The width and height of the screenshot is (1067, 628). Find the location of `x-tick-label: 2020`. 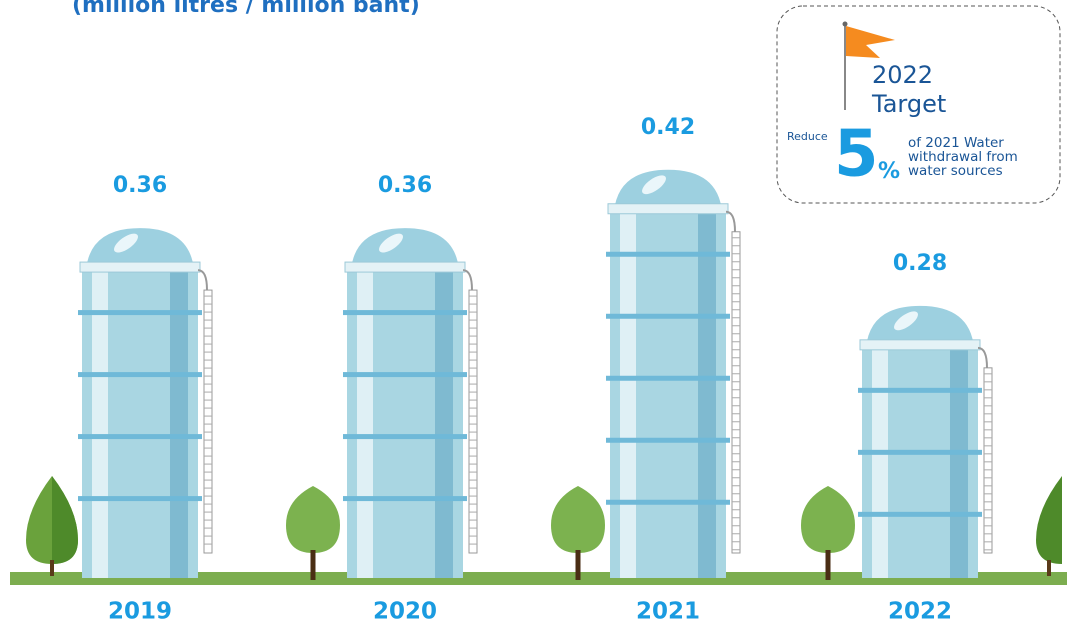

x-tick-label: 2020 is located at coordinates (405, 612).